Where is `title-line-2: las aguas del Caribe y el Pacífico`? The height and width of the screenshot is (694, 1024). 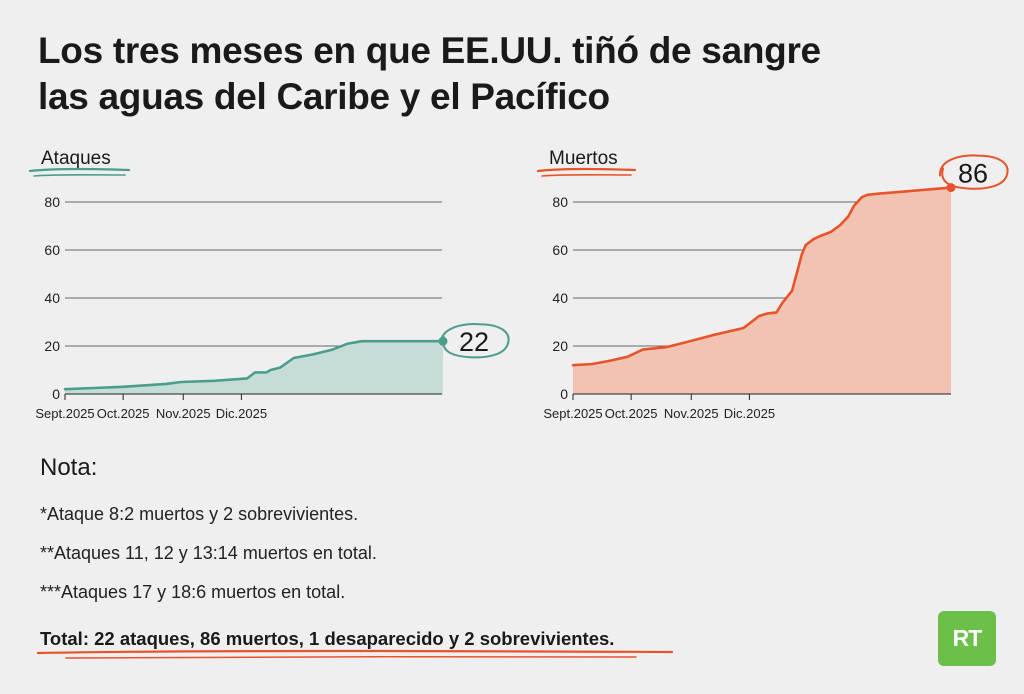 title-line-2: las aguas del Caribe y el Pacífico is located at coordinates (324, 96).